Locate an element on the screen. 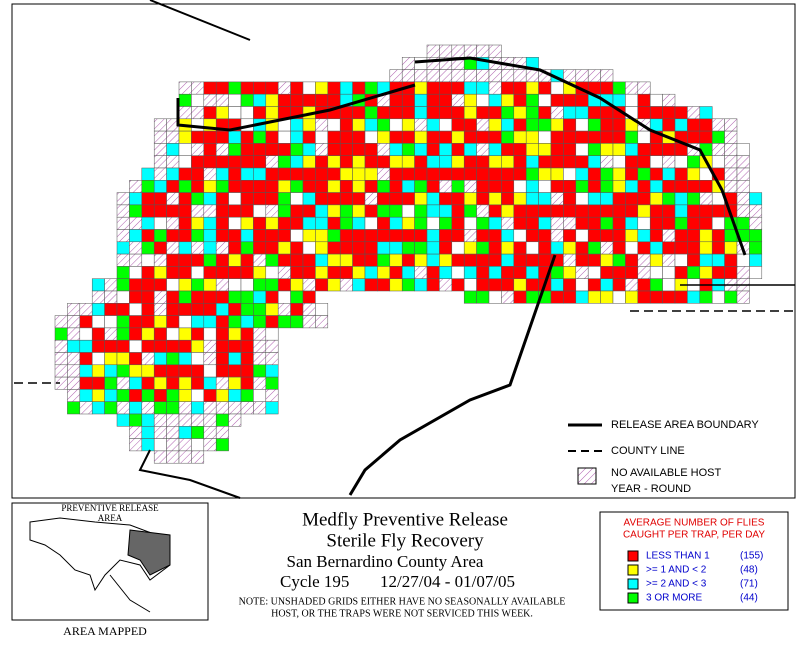 Image resolution: width=798 pixels, height=646 pixels. legend-swatch is located at coordinates (633, 584).